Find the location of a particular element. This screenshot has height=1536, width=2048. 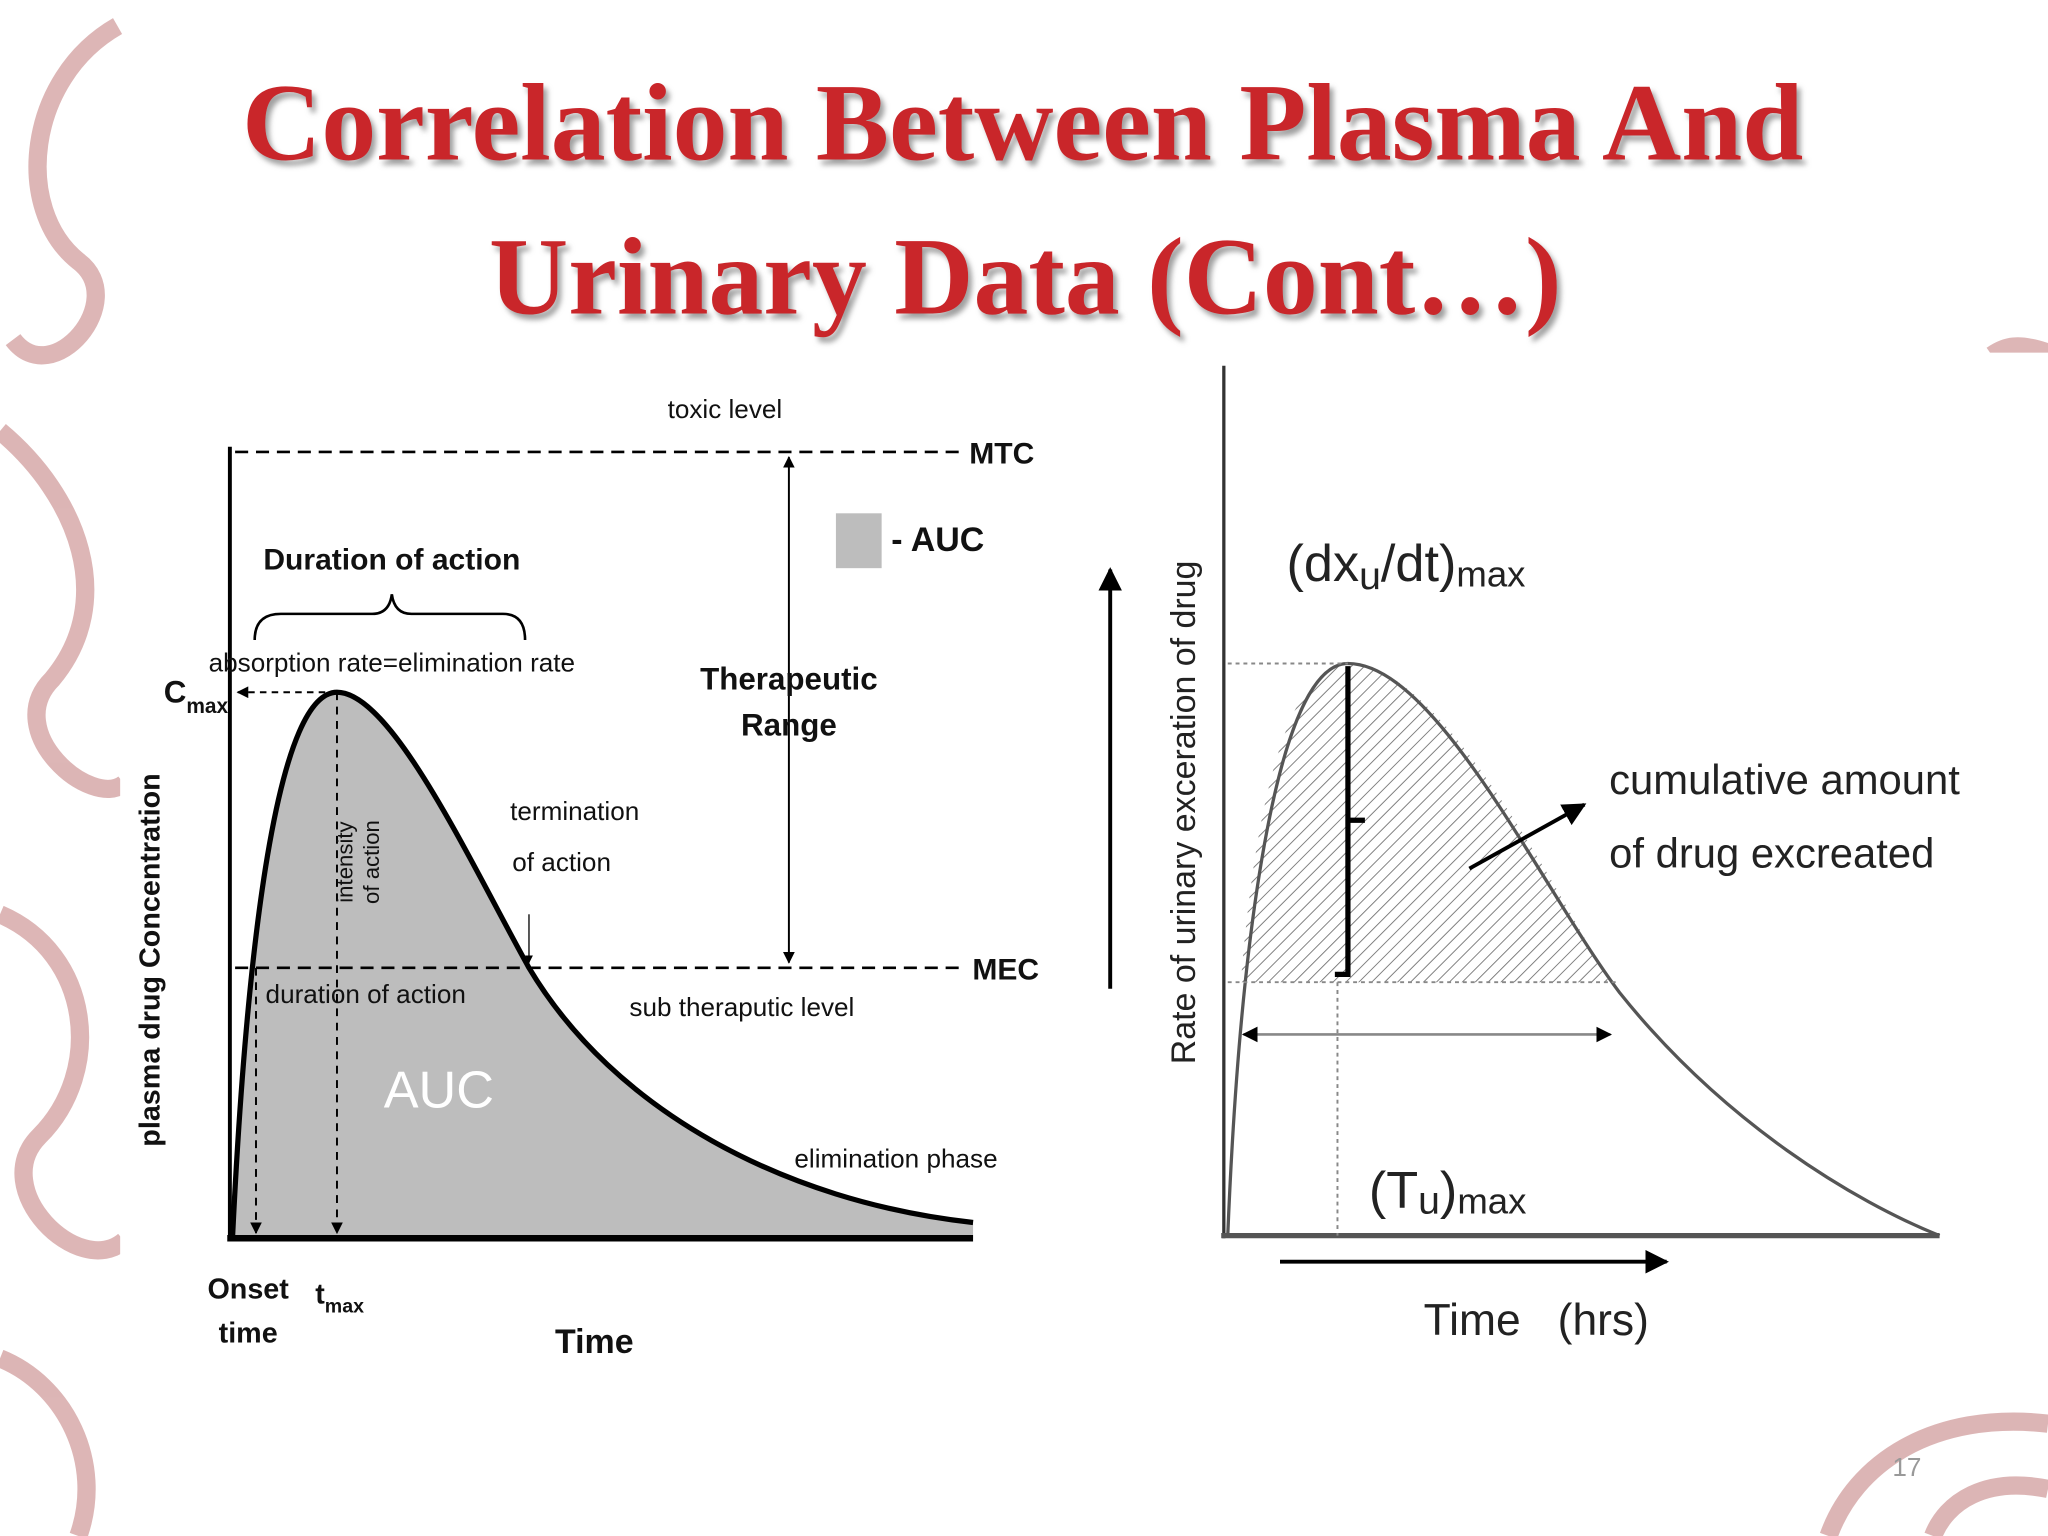

bracket is located at coordinates (1349, 821).